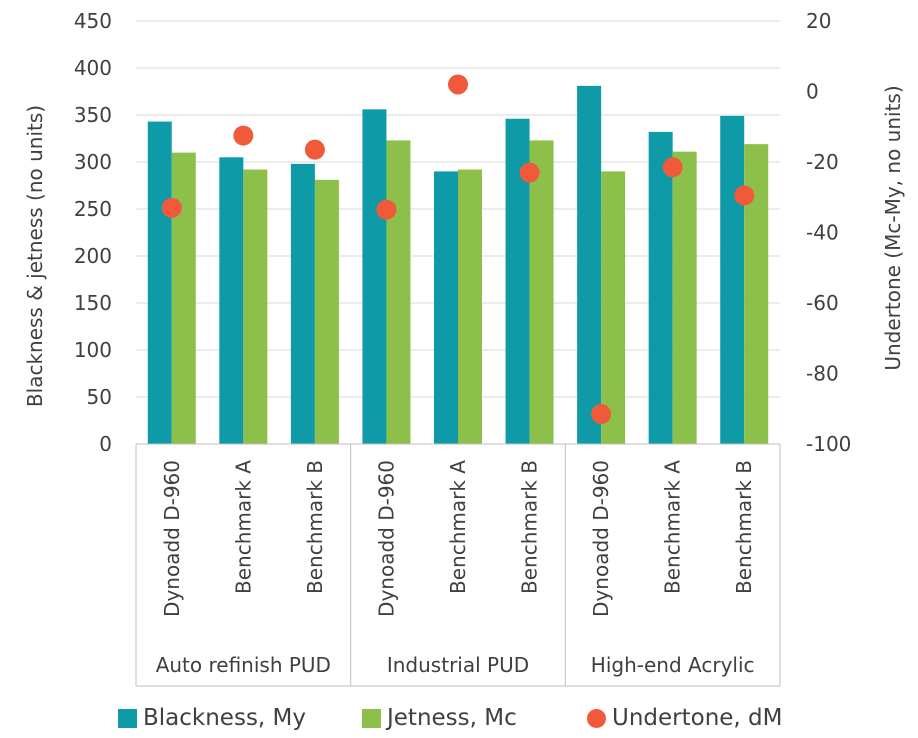  Describe the element at coordinates (99, 397) in the screenshot. I see `y-tick-label: 50` at that location.